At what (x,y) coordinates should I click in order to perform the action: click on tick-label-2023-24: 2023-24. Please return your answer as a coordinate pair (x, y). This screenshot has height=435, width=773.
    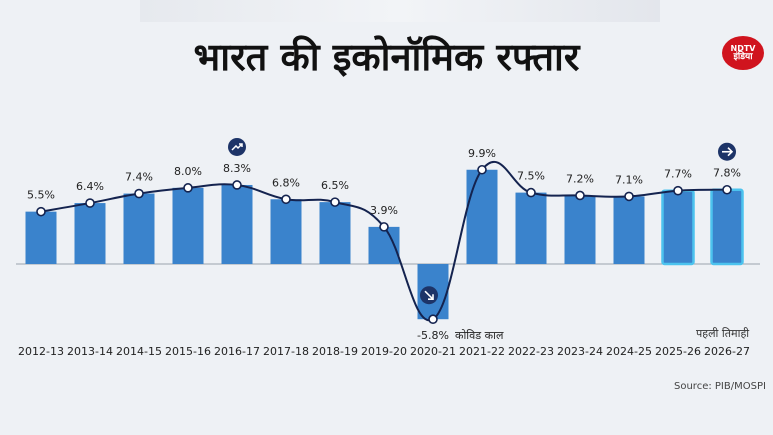
    Looking at the image, I should click on (580, 351).